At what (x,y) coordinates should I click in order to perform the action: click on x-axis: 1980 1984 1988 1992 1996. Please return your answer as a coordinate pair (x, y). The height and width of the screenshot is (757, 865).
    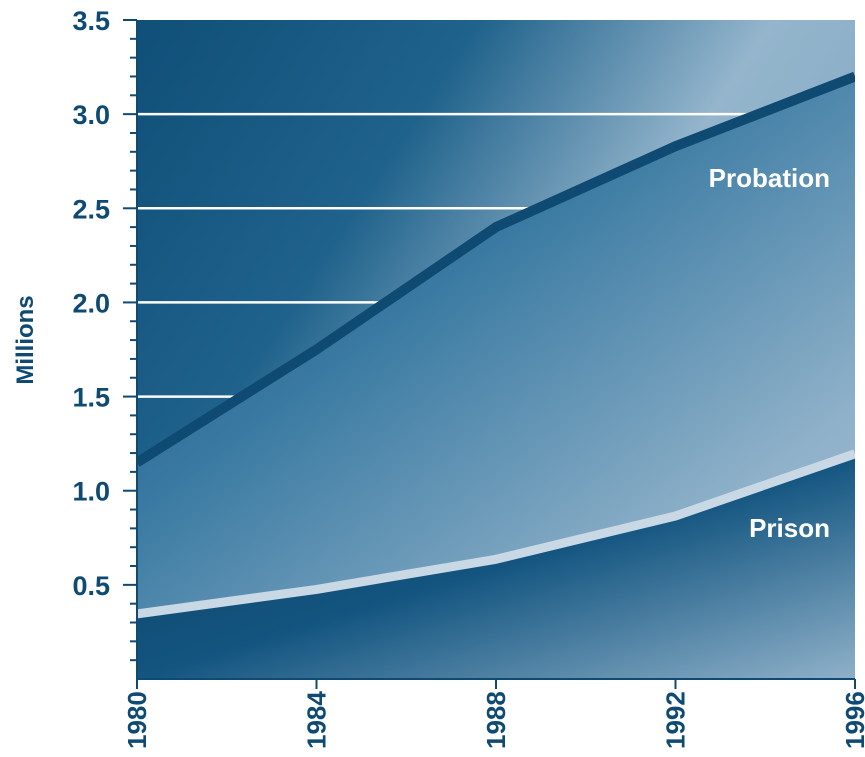
    Looking at the image, I should click on (493, 713).